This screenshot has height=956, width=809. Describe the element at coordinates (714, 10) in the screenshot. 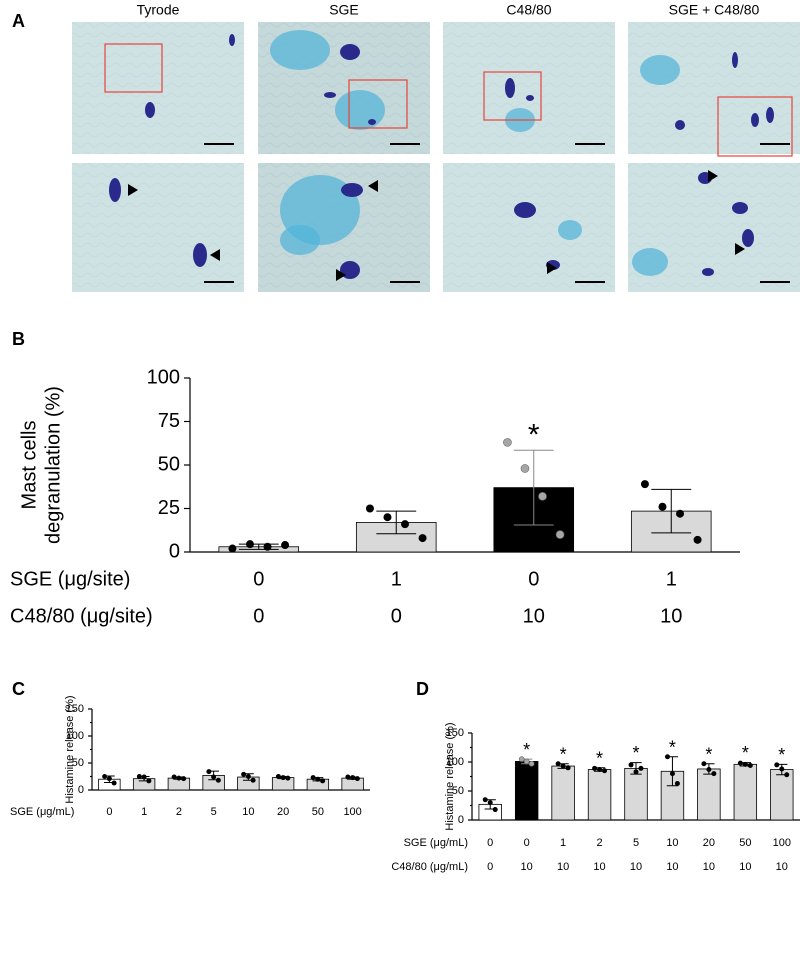

I see `column-title: SGE + C48/80` at that location.